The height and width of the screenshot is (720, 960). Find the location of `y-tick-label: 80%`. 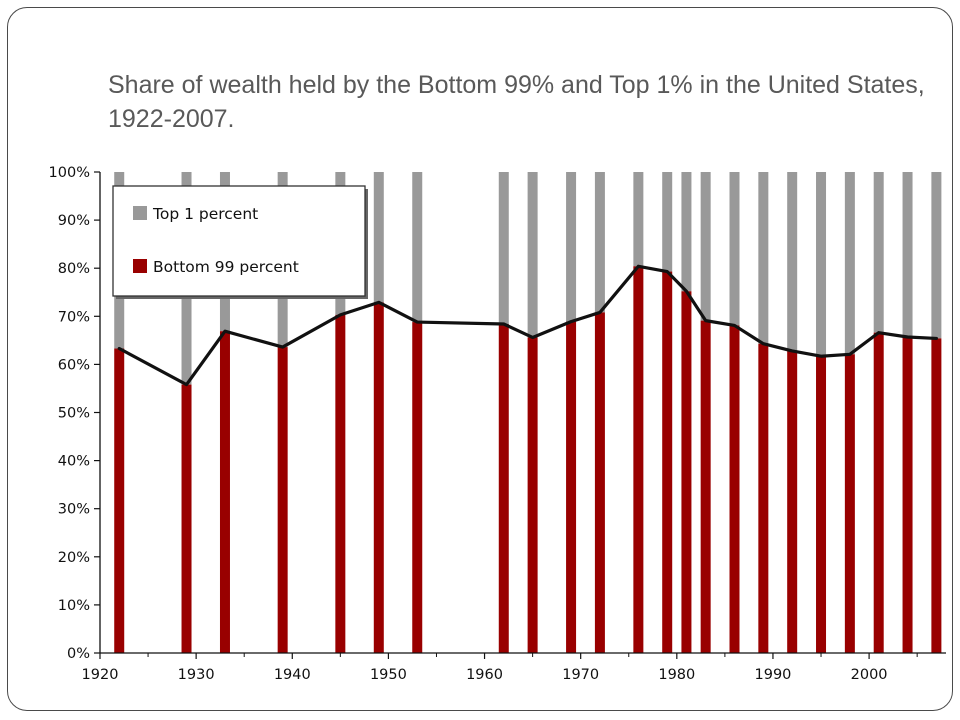

y-tick-label: 80% is located at coordinates (74, 269).